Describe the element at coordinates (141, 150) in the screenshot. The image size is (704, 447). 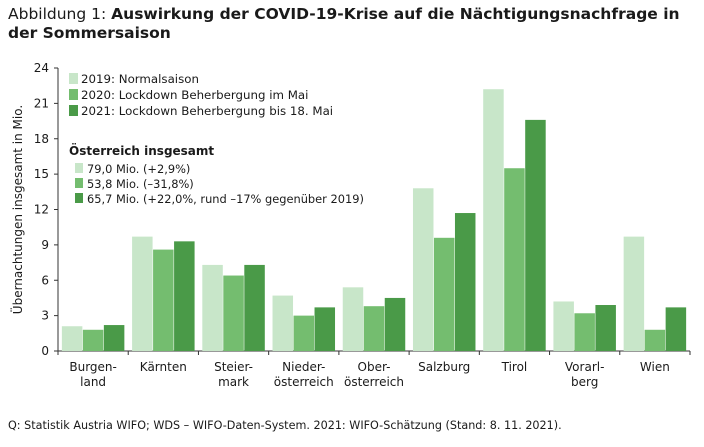
I see `totals-heading: Österreich insgesamt` at that location.